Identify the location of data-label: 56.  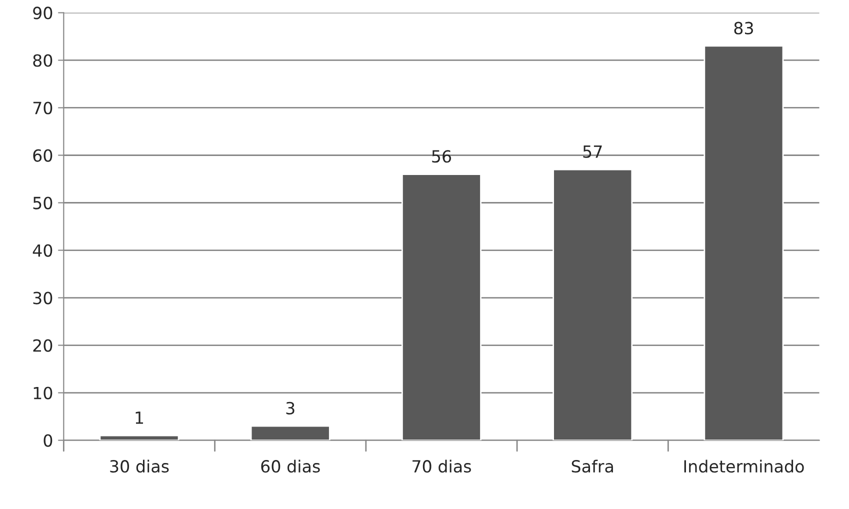
(442, 156).